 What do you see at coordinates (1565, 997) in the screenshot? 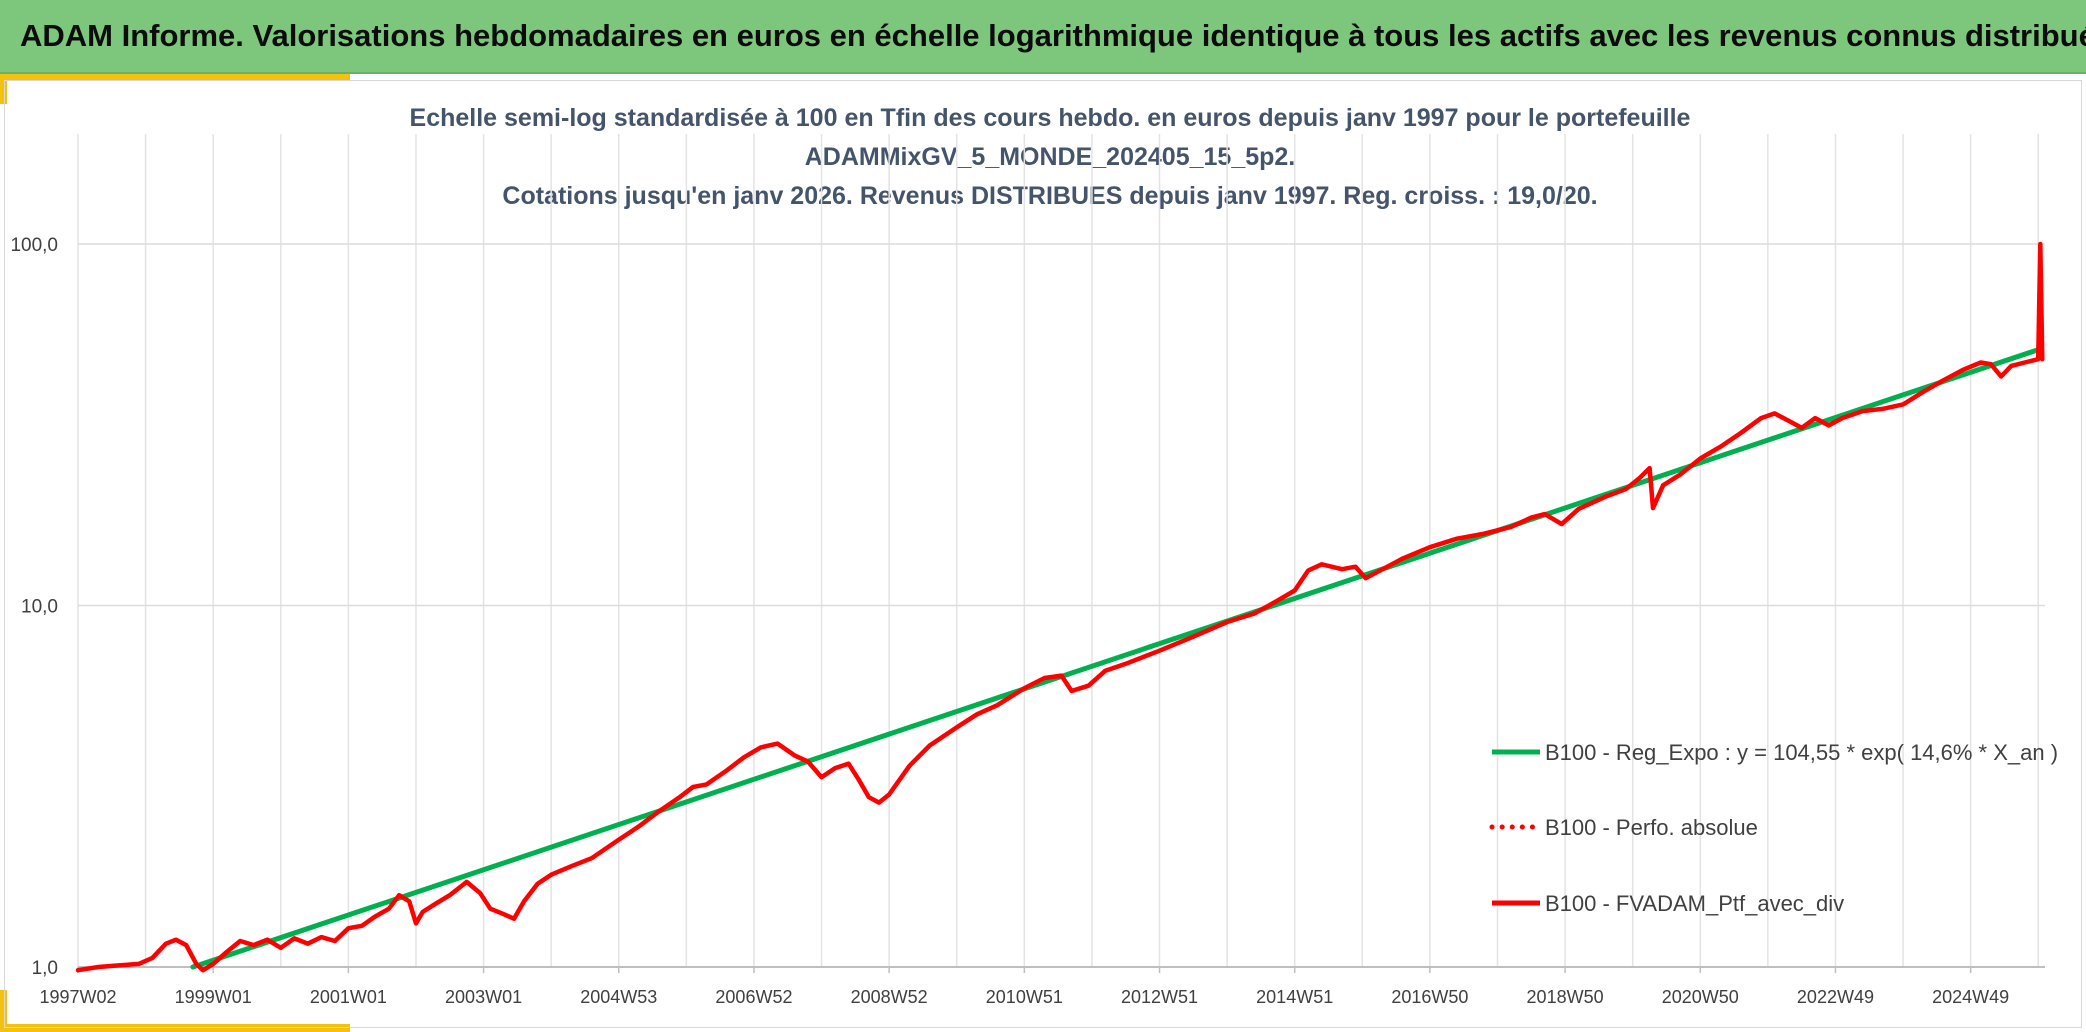
I see `x-tick-label: 2018W50` at bounding box center [1565, 997].